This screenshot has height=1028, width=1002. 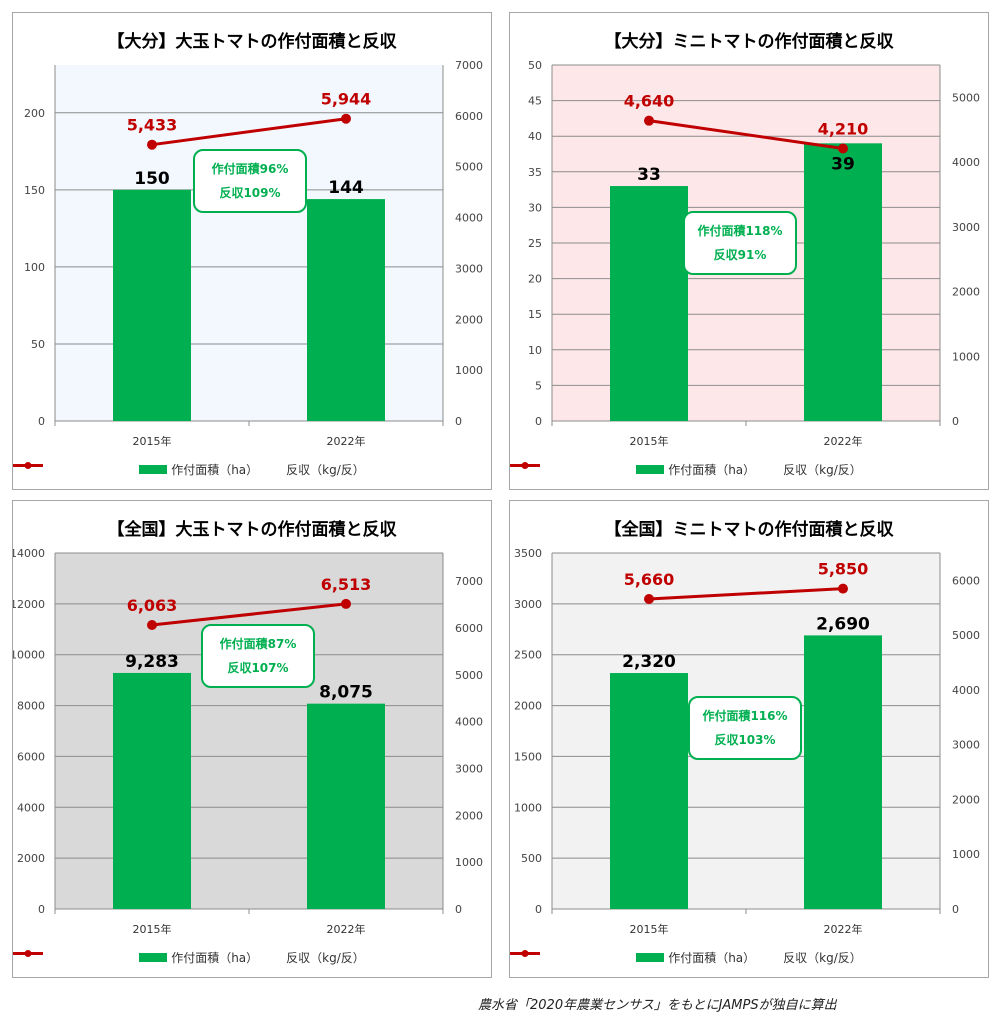 I want to click on bar-data-label: 150, so click(x=152, y=179).